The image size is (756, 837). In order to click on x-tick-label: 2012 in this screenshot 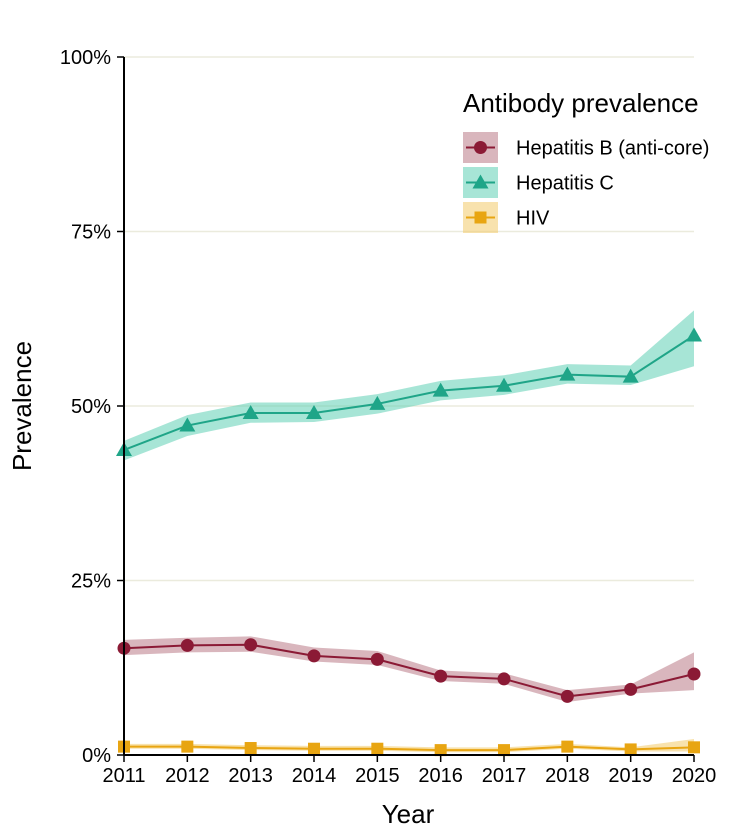, I will do `click(187, 776)`.